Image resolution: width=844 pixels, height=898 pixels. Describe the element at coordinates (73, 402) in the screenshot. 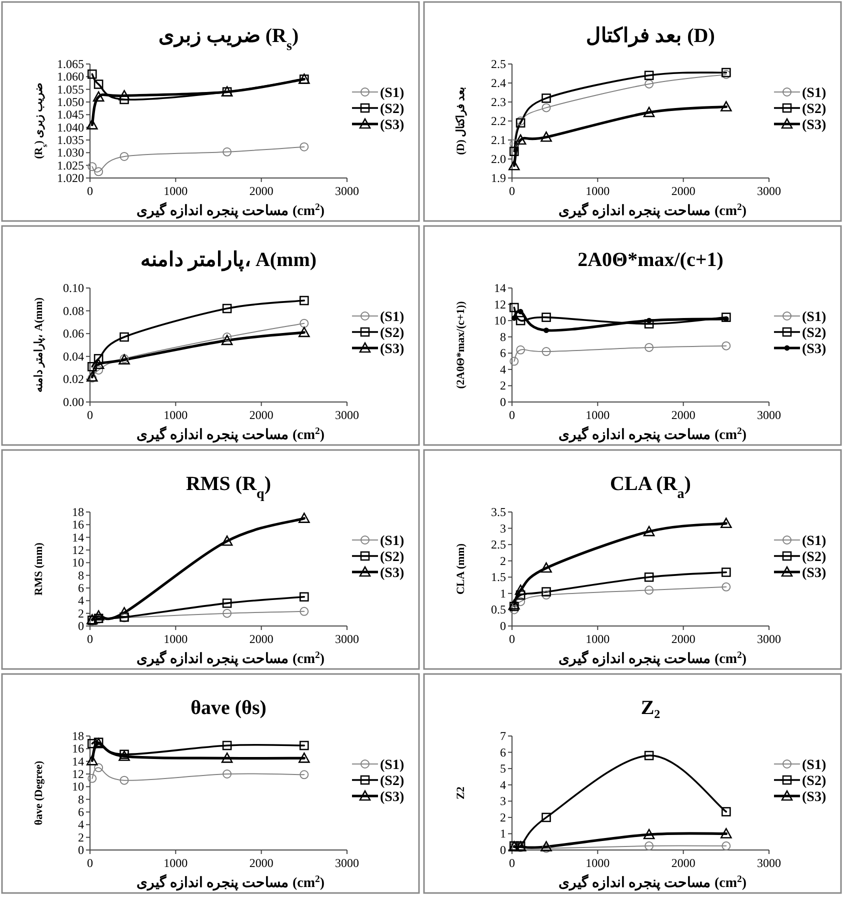

I see `y-tick-label: 0.00` at that location.